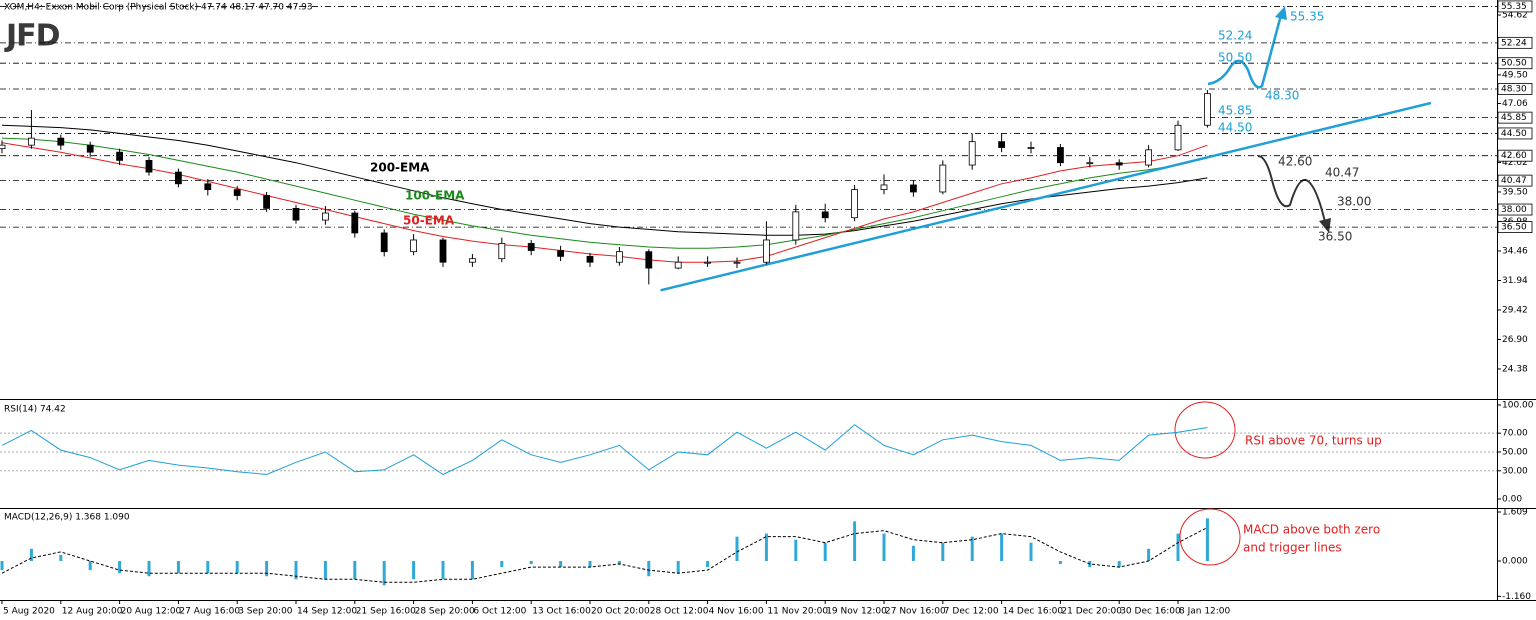  What do you see at coordinates (92, 612) in the screenshot?
I see `x-tick-label: 12 Aug 20:00` at bounding box center [92, 612].